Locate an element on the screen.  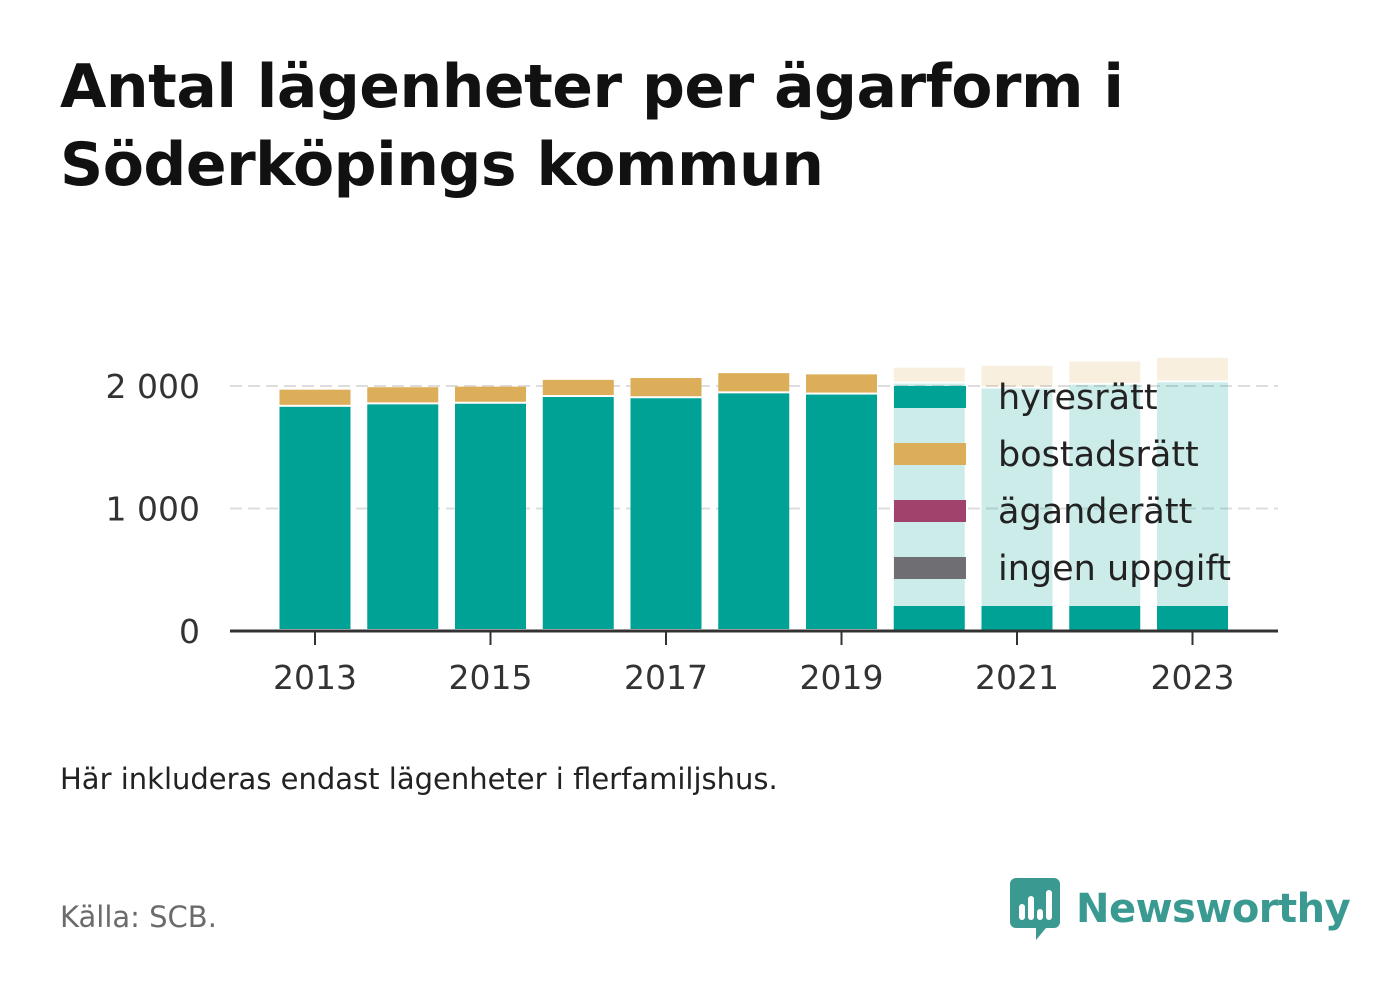
bar-bostadsratt-2020 is located at coordinates (929, 374).